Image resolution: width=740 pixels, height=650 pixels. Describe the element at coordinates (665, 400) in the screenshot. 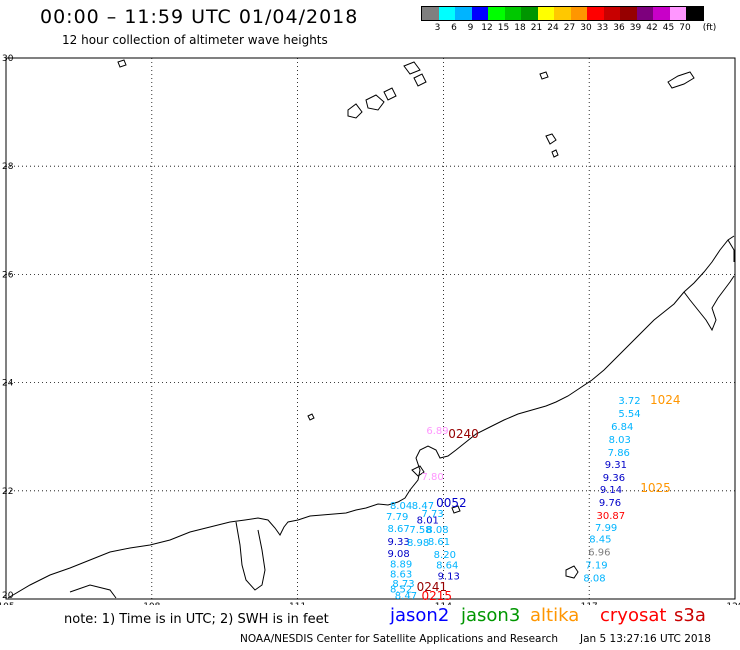

I see `pass-time-label: 1024` at that location.